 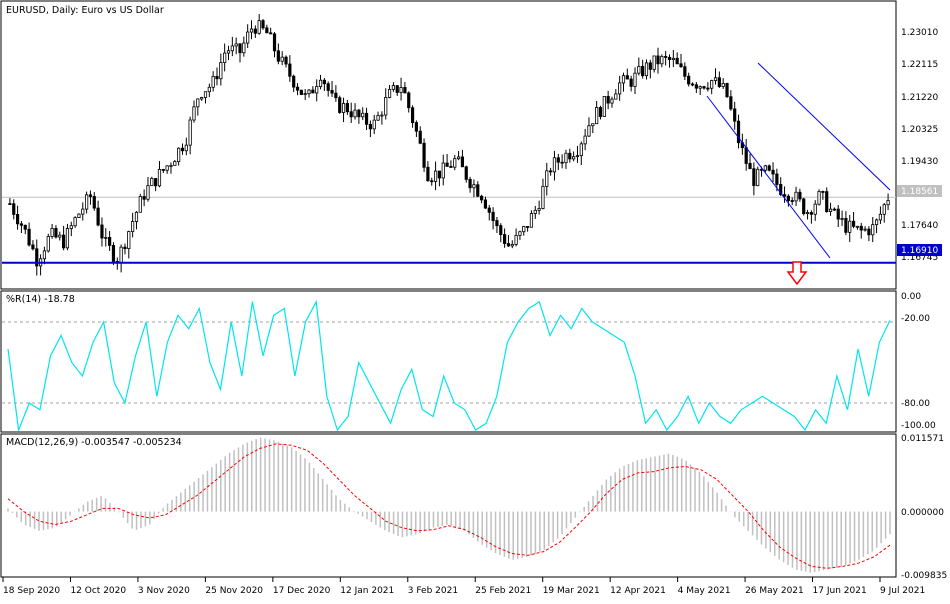 I want to click on x-tick-label: 12 Jan 2021, so click(x=367, y=591).